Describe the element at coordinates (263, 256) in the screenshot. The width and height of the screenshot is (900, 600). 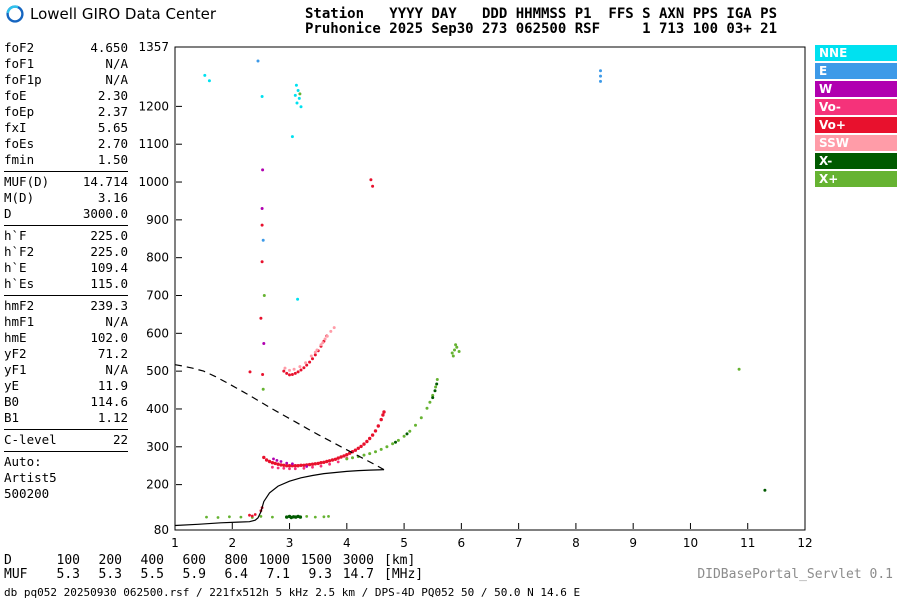
I see `series-noise-magenta` at that location.